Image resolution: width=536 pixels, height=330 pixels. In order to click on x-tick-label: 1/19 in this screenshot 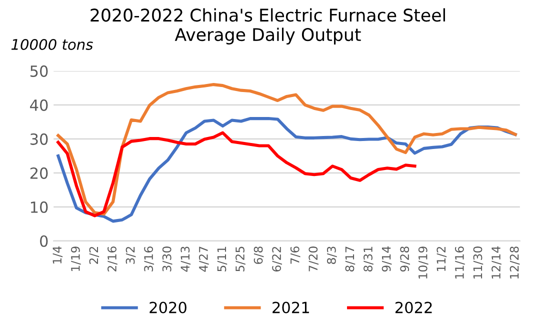, I will do `click(75, 258)`.